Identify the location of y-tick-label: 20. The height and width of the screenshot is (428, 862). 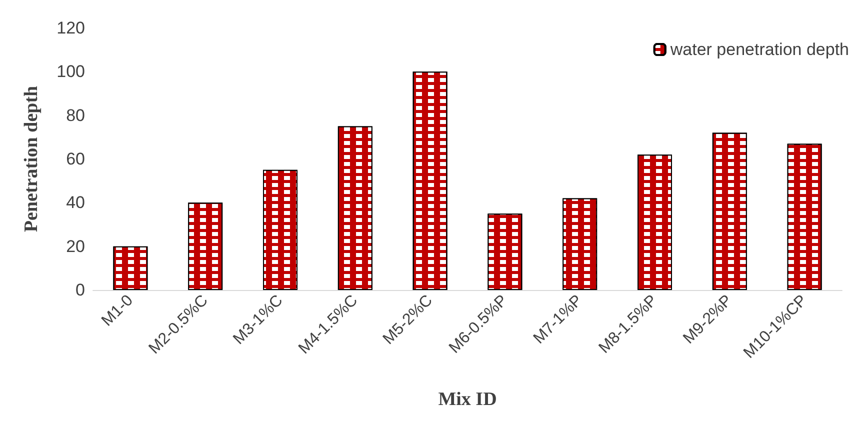
(75, 246).